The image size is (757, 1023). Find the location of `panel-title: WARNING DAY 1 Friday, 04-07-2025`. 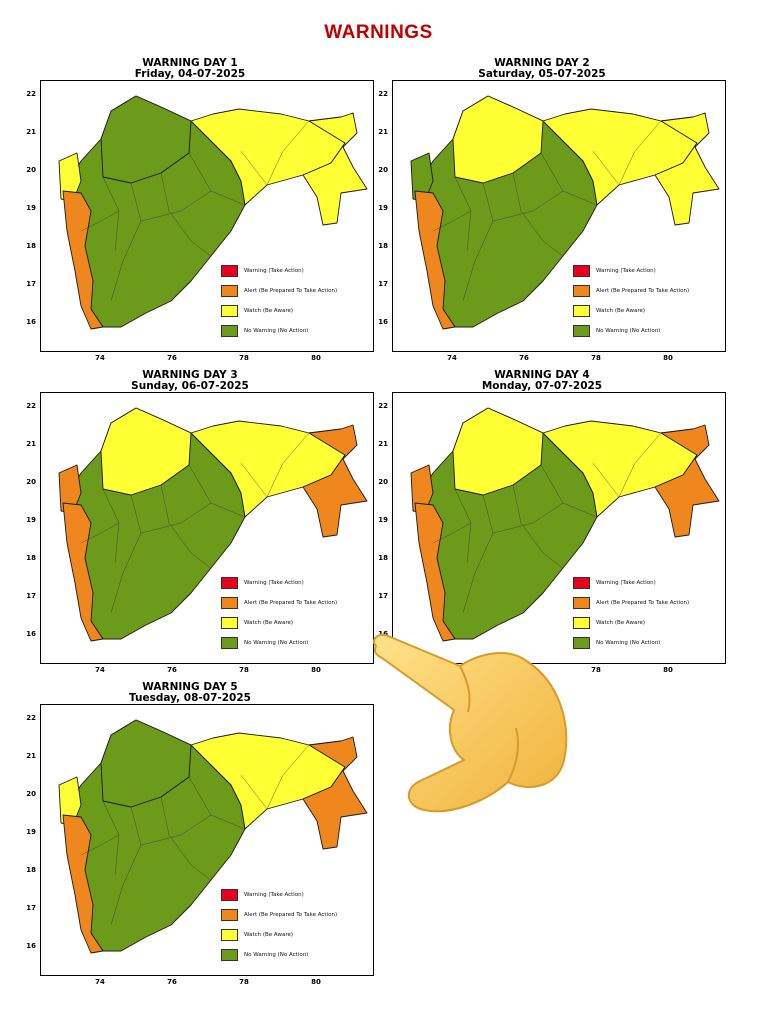

panel-title: WARNING DAY 1 Friday, 04-07-2025 is located at coordinates (190, 69).